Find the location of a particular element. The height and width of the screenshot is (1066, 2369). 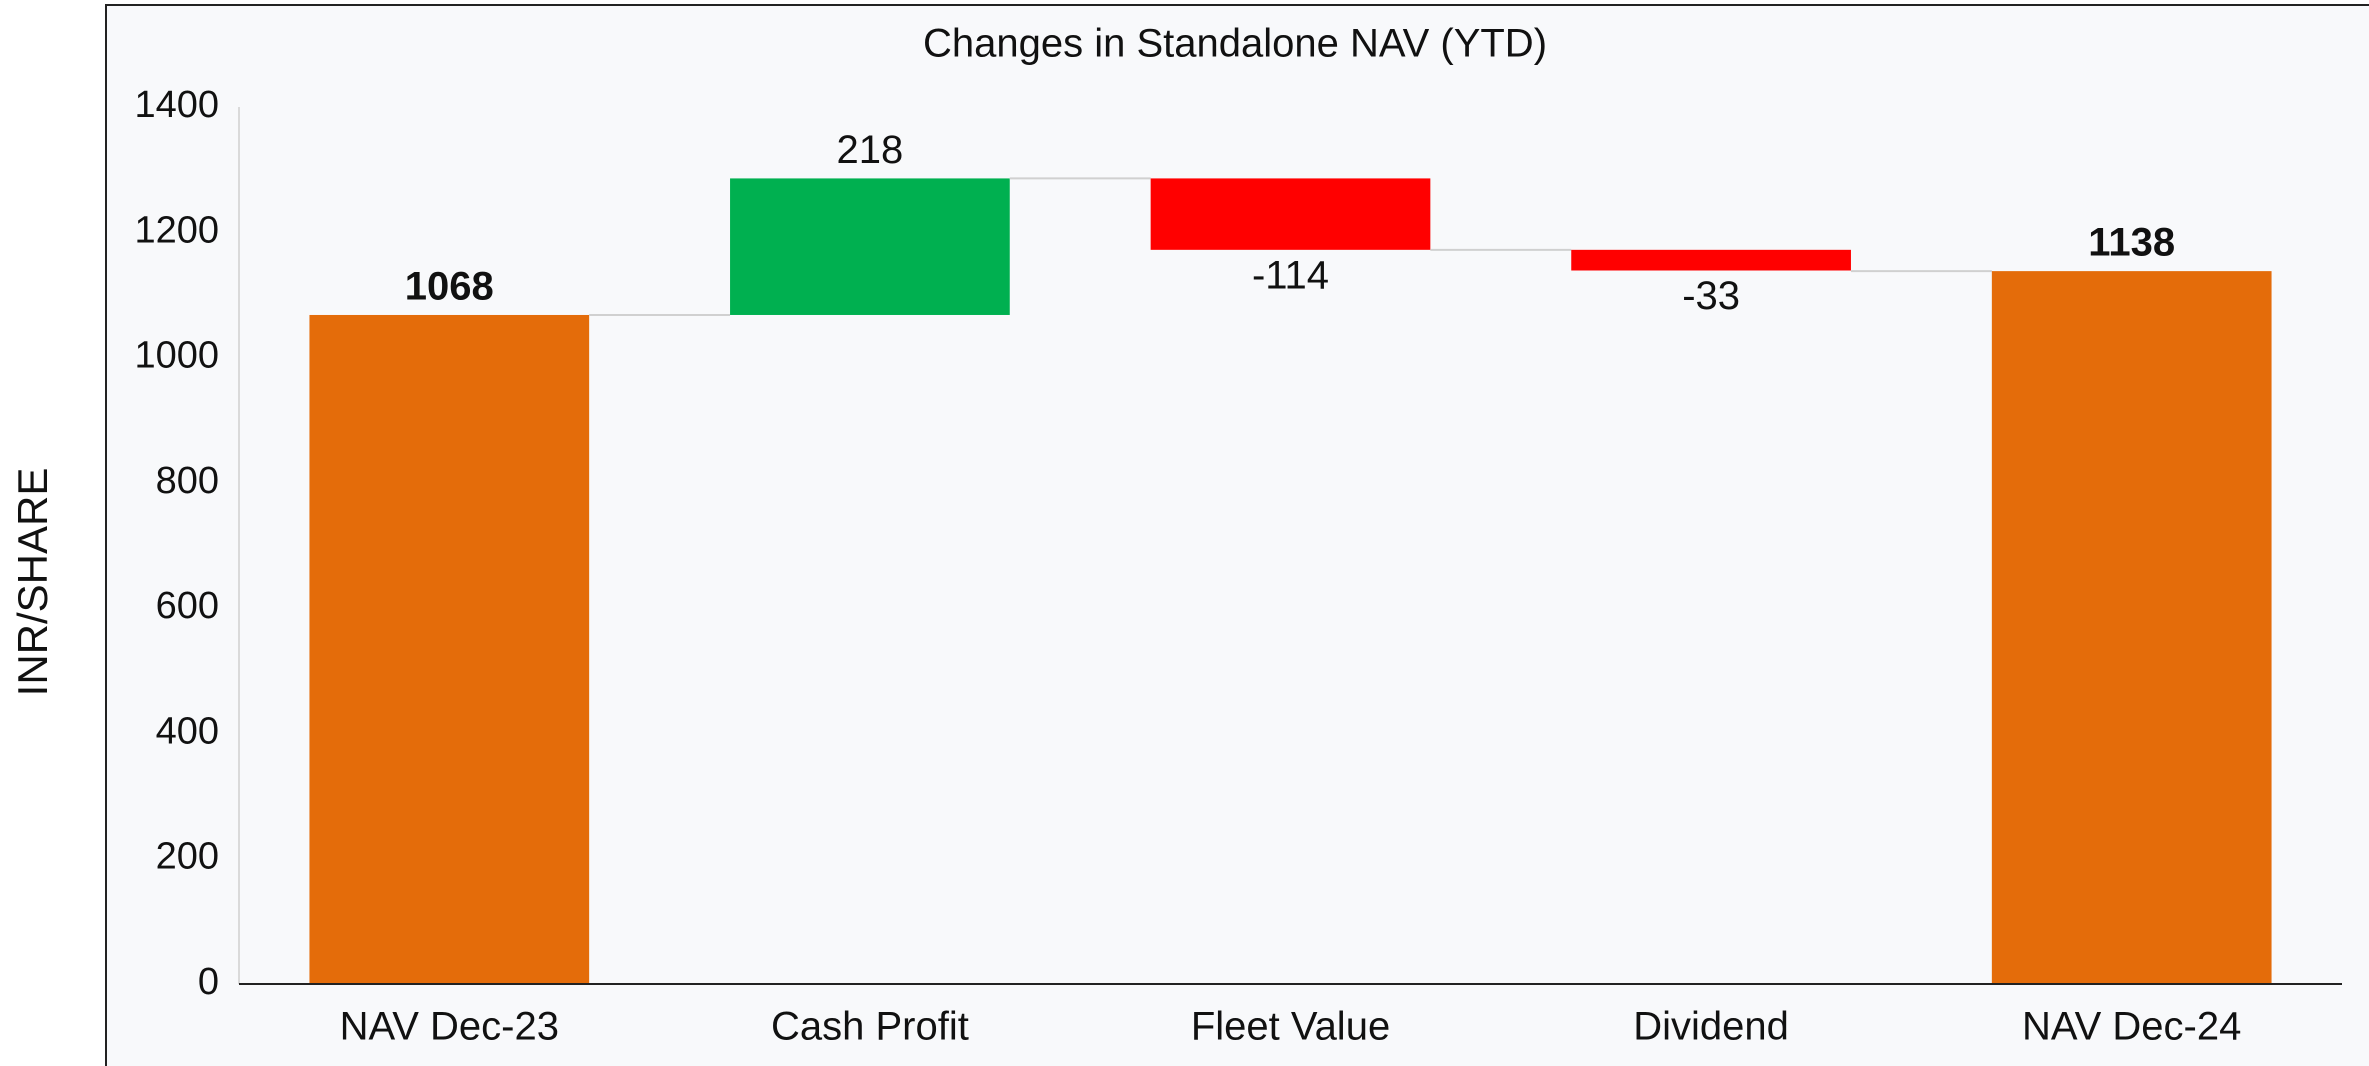

y-tick-label: 1400 is located at coordinates (176, 105).